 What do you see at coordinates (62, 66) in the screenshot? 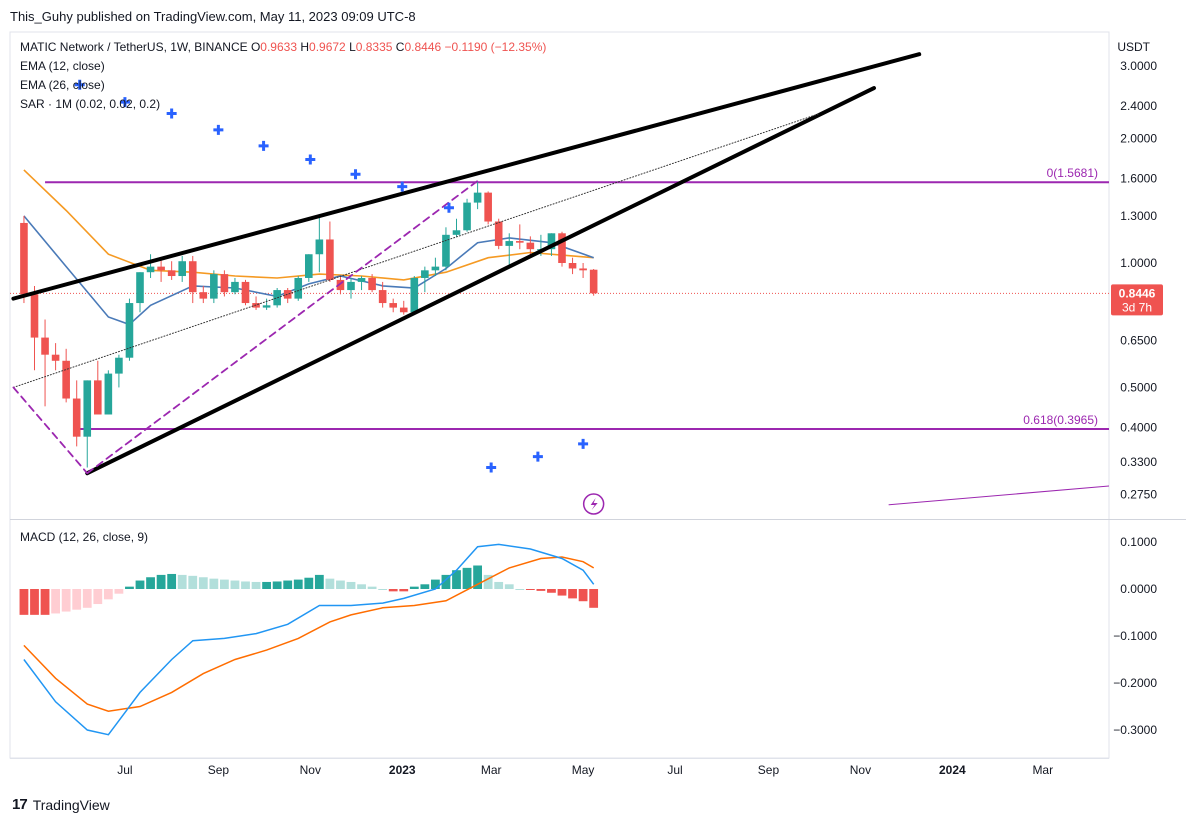
I see `legend-ema12: EMA (12, close)` at bounding box center [62, 66].